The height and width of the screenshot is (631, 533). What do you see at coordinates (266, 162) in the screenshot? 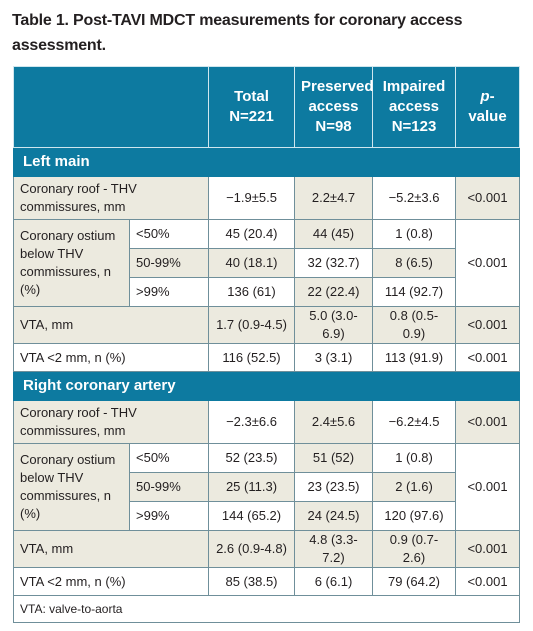
I see `section-row-left-main: Left main` at bounding box center [266, 162].